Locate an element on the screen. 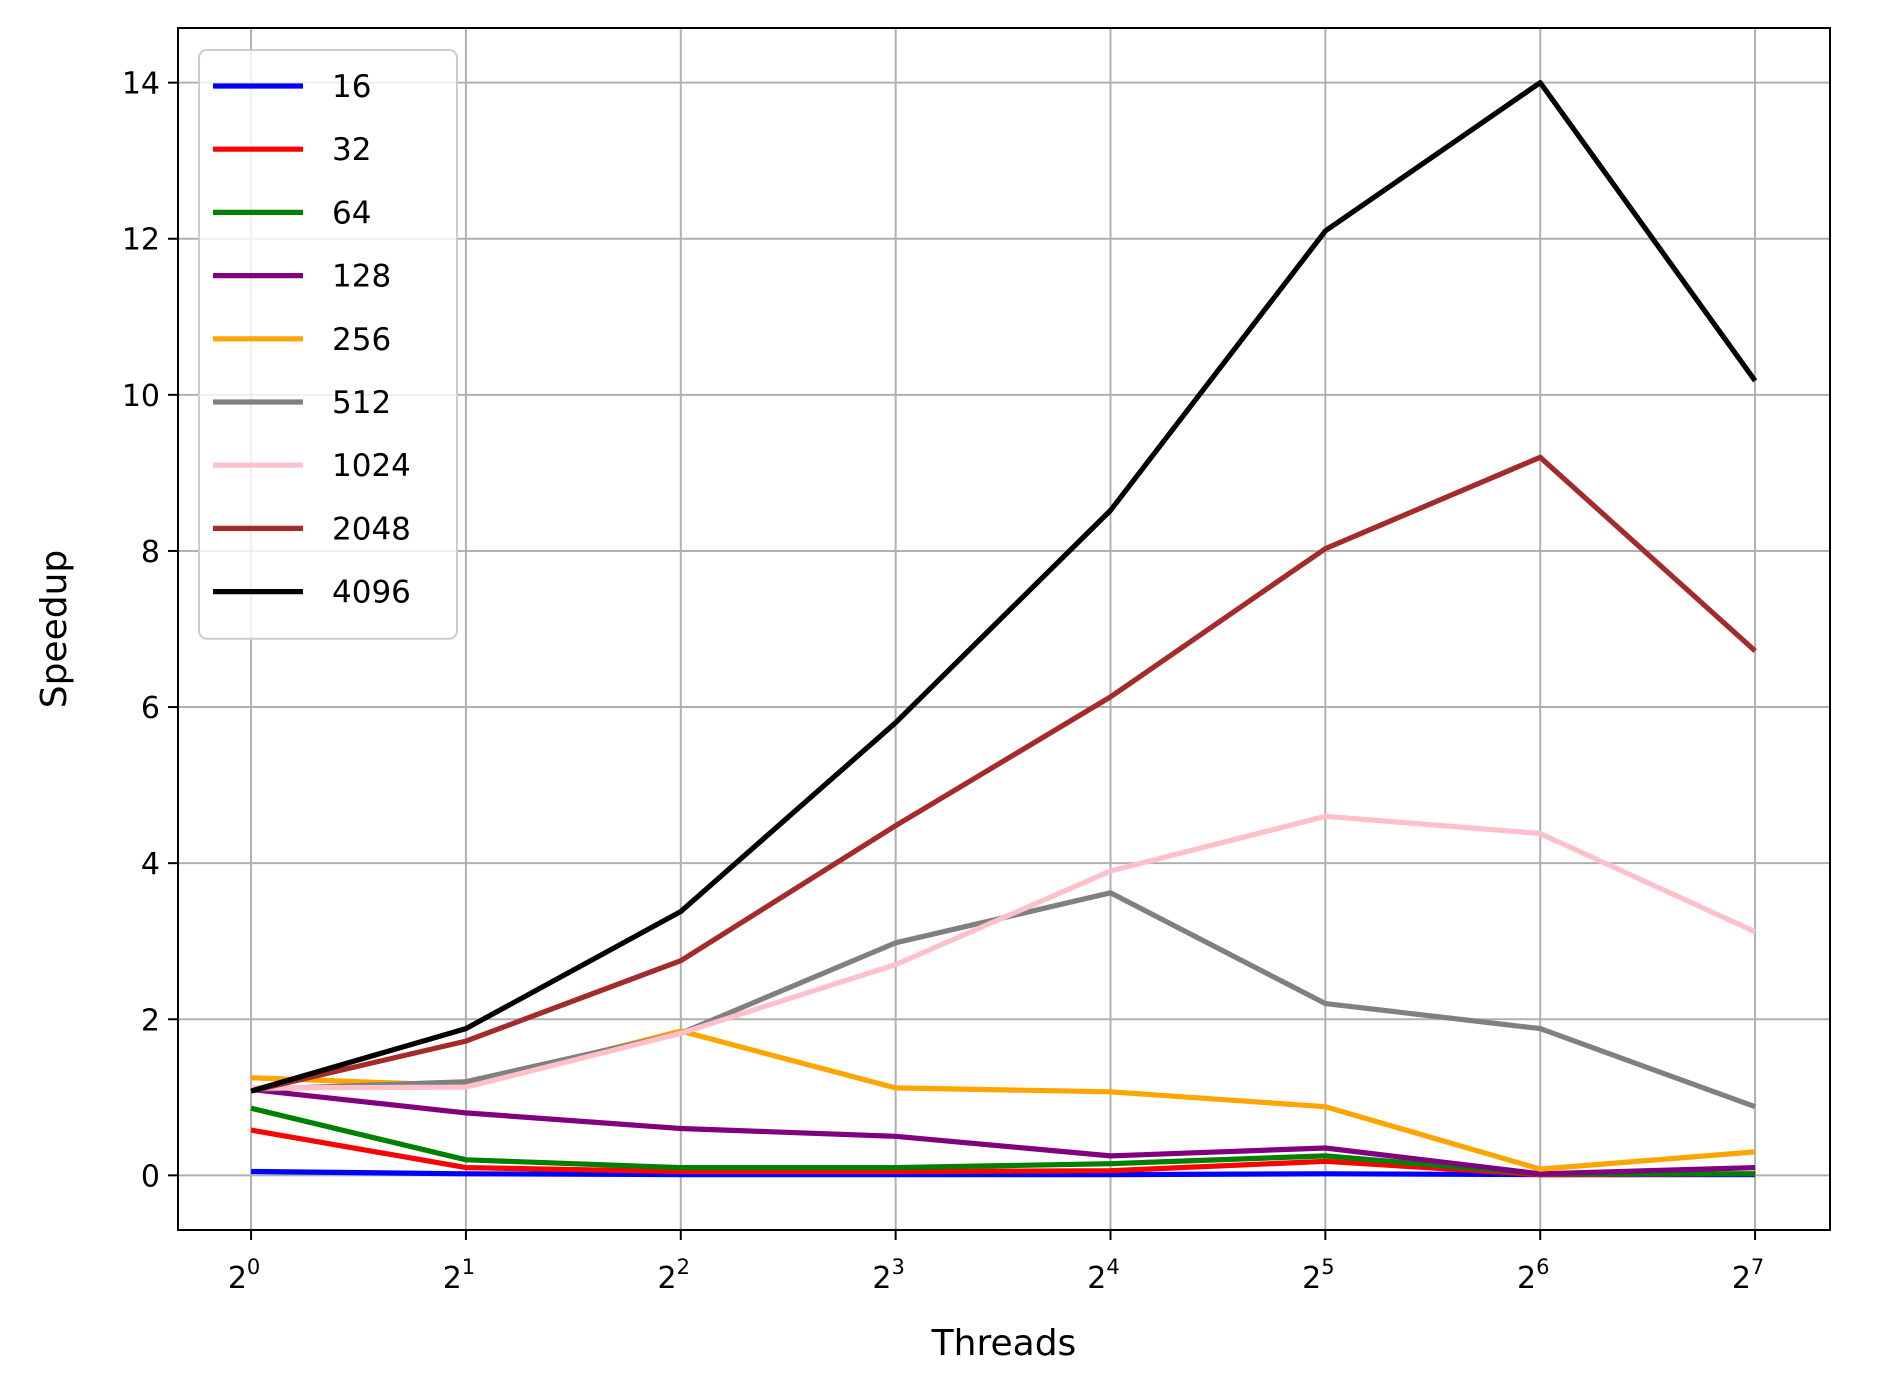  x-tick-label: 27 is located at coordinates (1748, 1275).